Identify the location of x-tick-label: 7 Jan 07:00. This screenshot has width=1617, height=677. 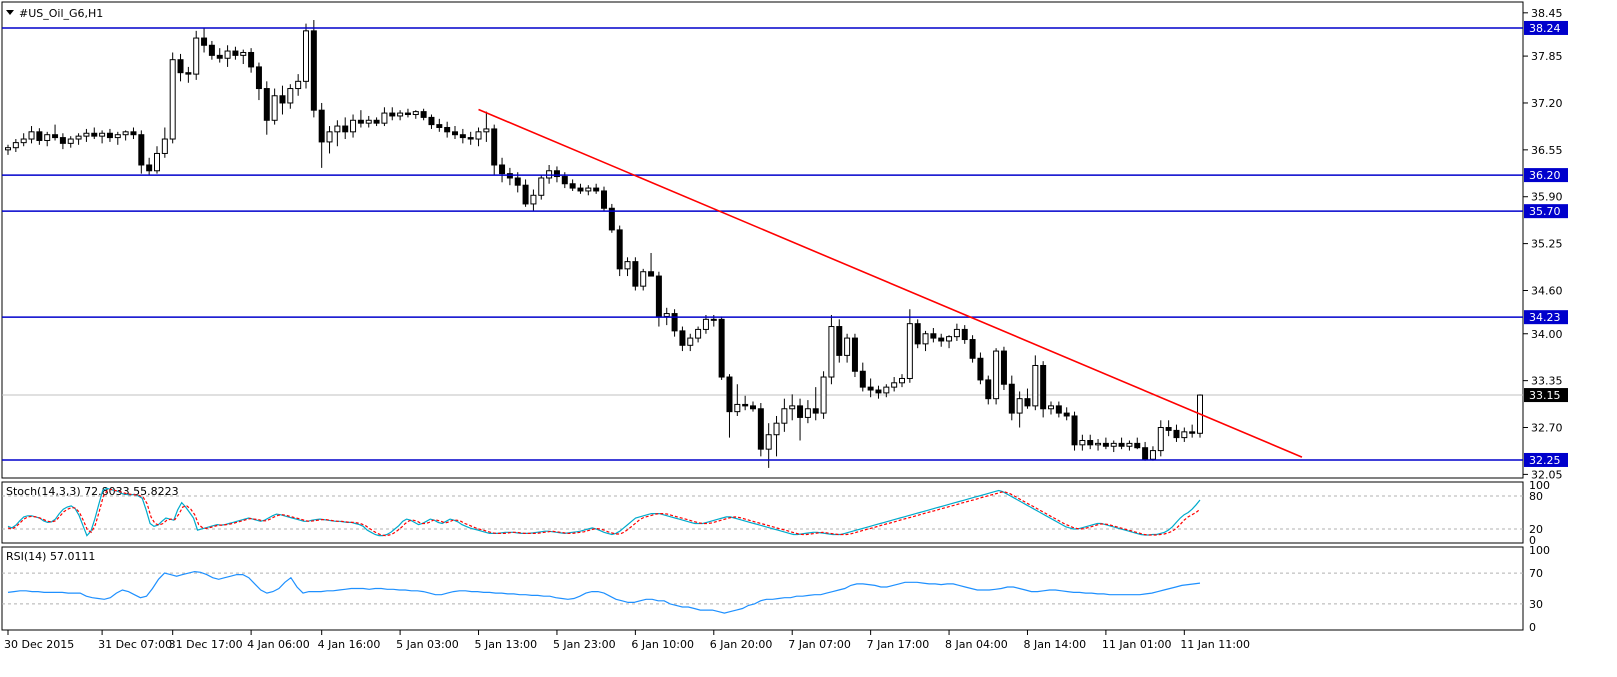
(819, 644).